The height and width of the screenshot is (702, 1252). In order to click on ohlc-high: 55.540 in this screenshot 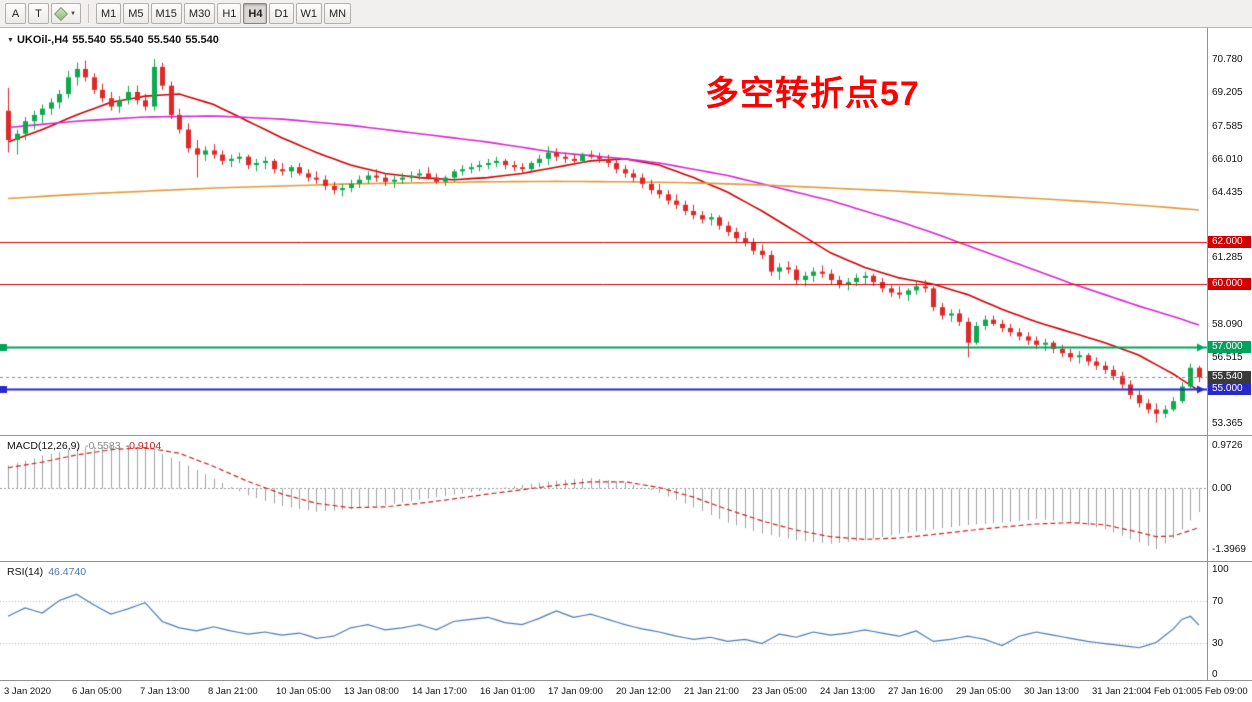, I will do `click(126, 40)`.